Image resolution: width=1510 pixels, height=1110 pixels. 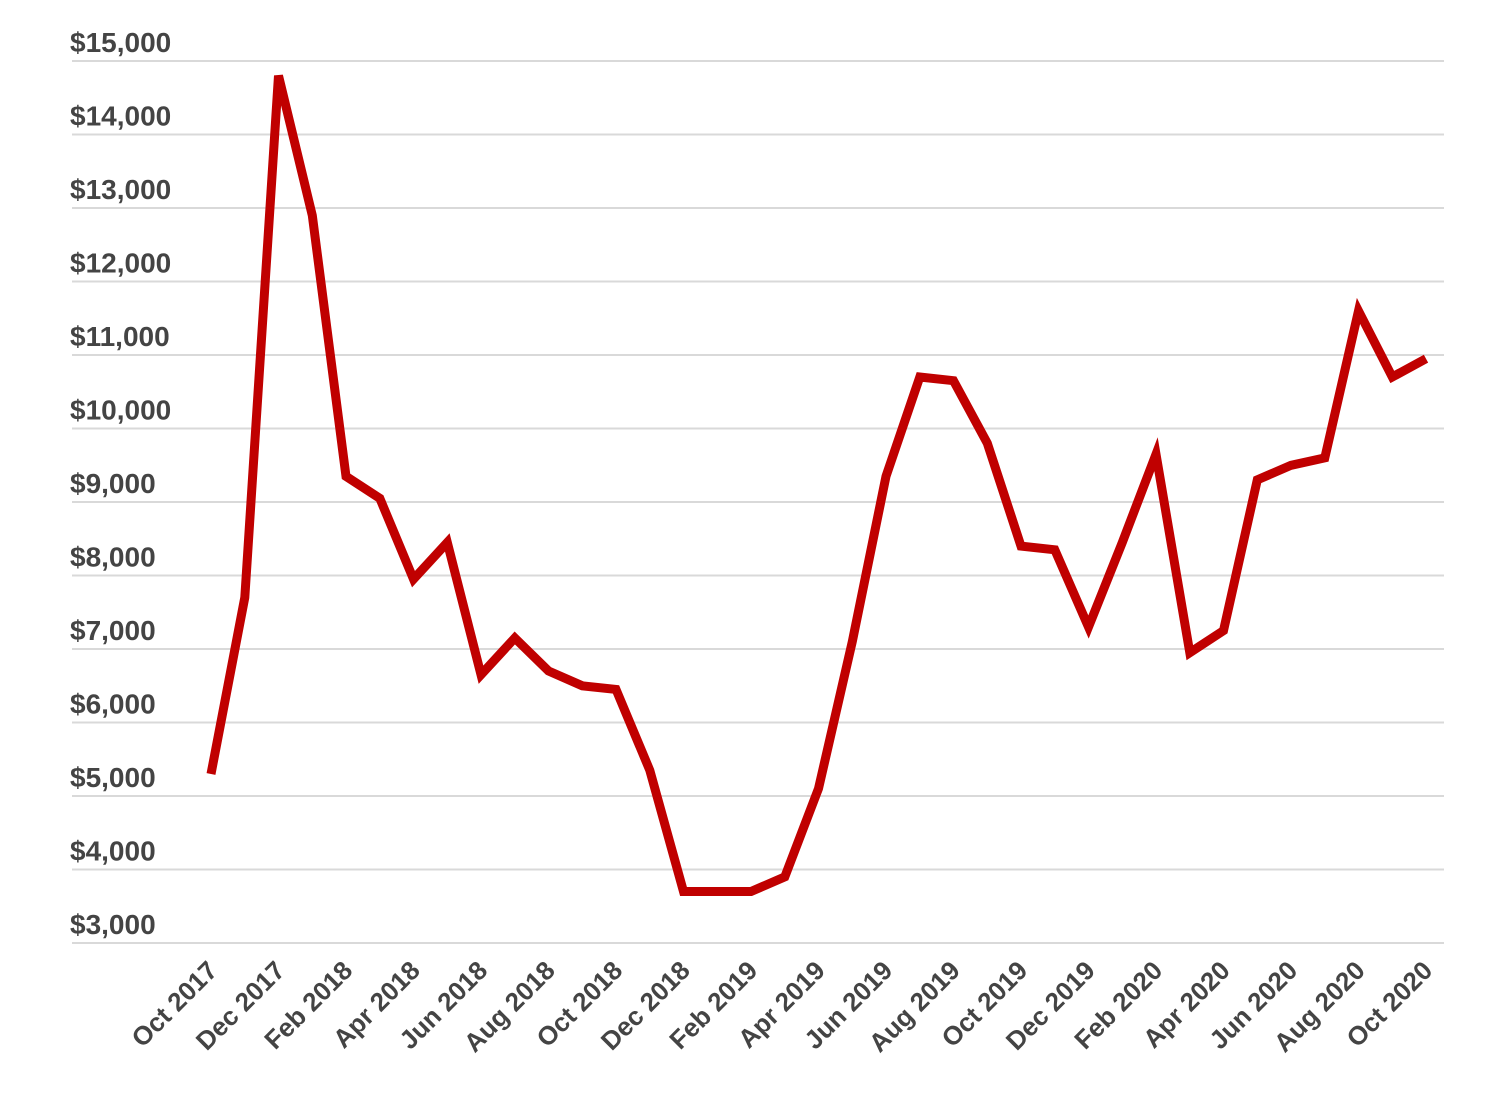 What do you see at coordinates (120, 263) in the screenshot?
I see `y-tick-label: $12,000` at bounding box center [120, 263].